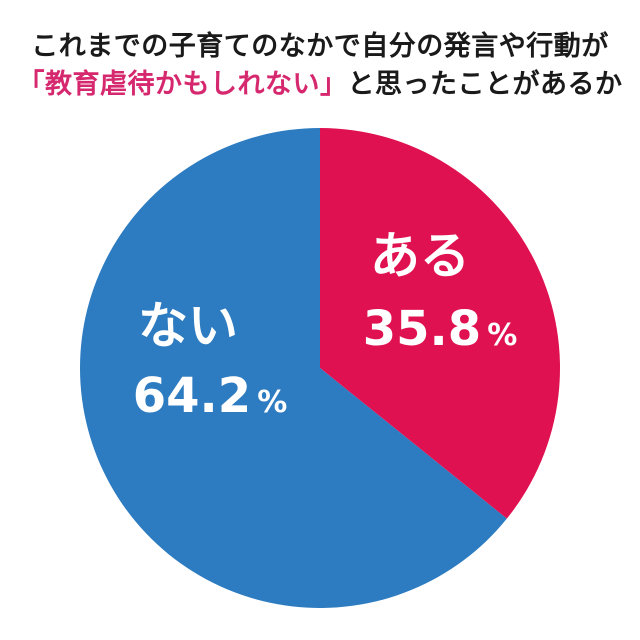 Image resolution: width=640 pixels, height=640 pixels. I want to click on slice-value-nai: 64.2%, so click(210, 396).